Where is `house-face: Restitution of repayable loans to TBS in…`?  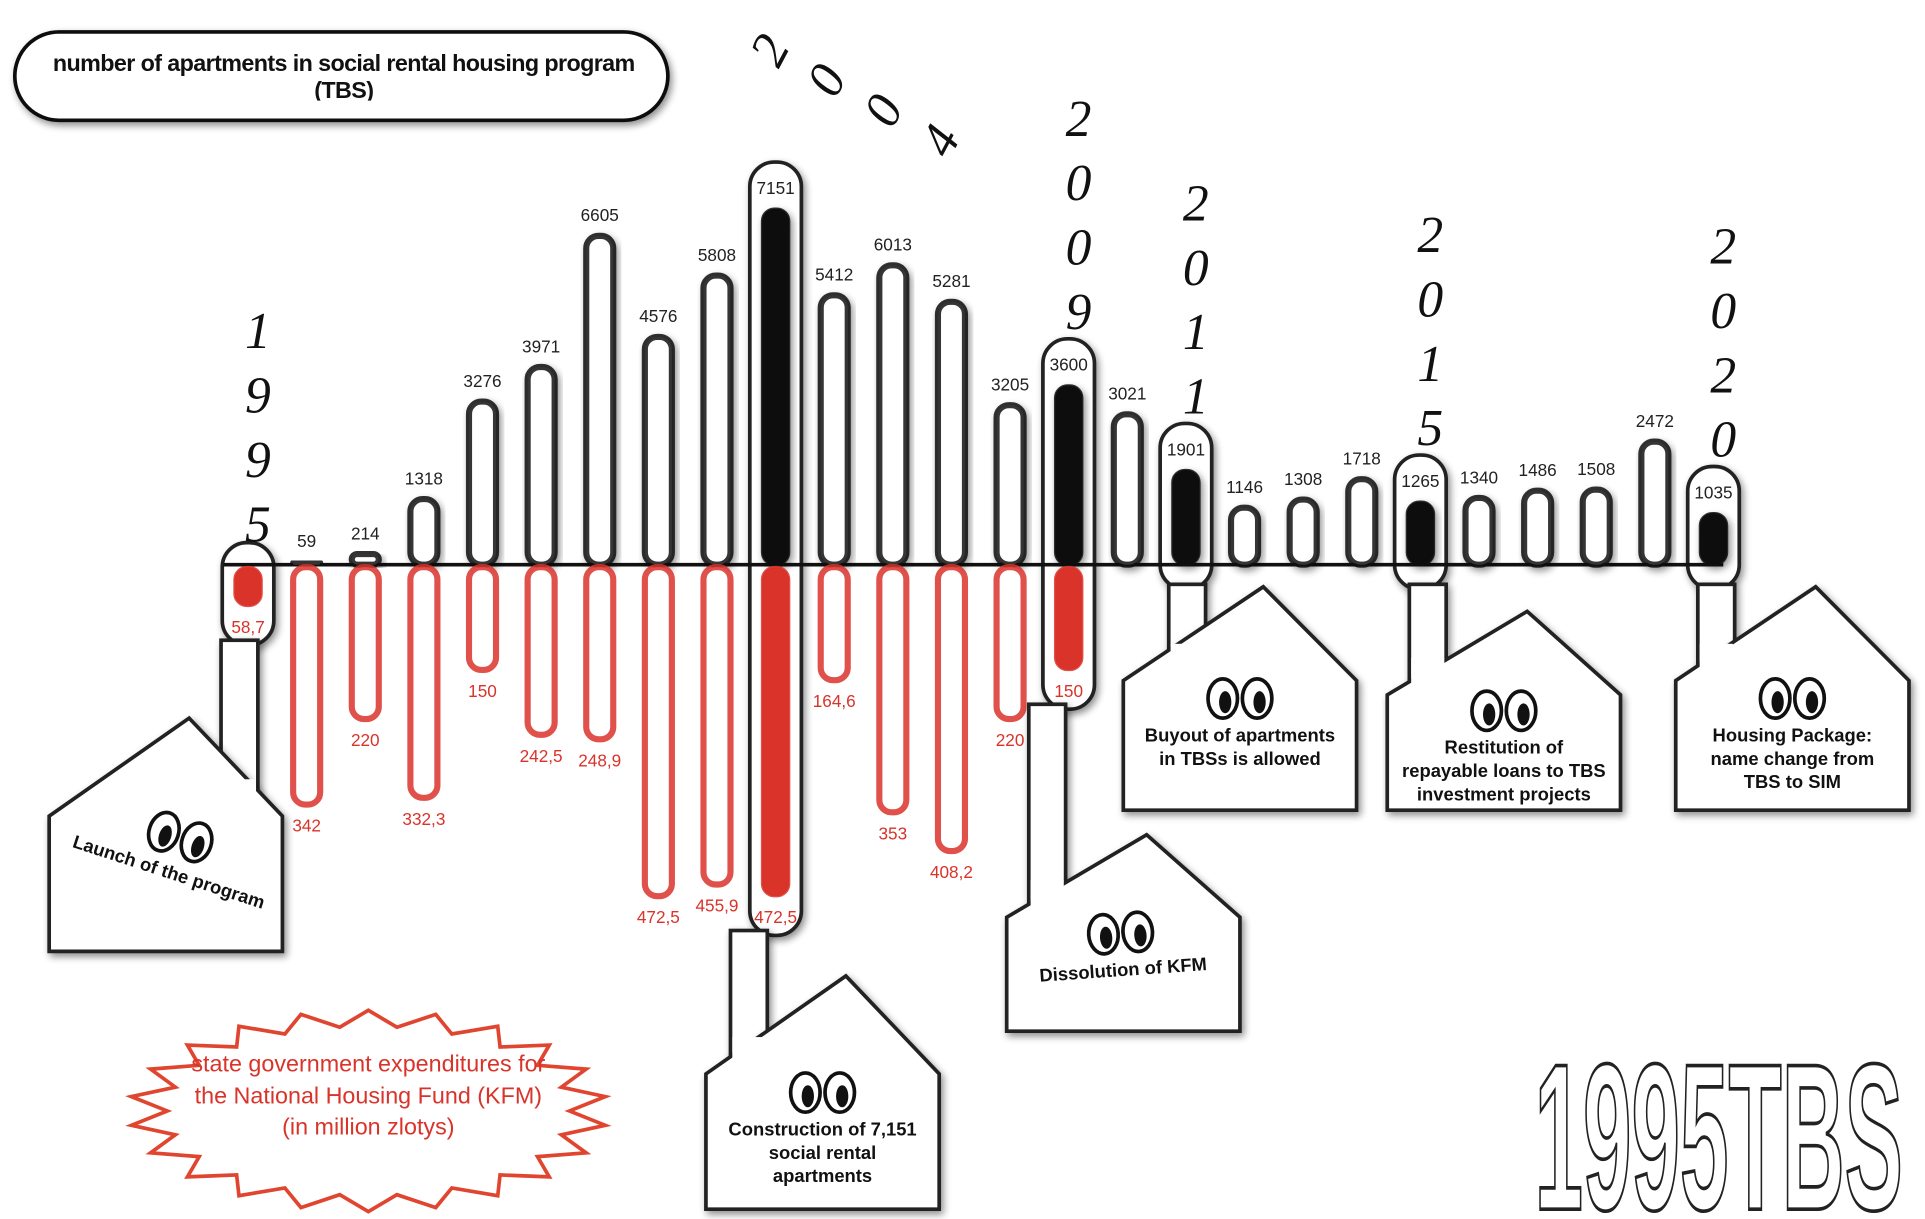
house-face: Restitution of repayable loans to TBS in… is located at coordinates (1504, 747).